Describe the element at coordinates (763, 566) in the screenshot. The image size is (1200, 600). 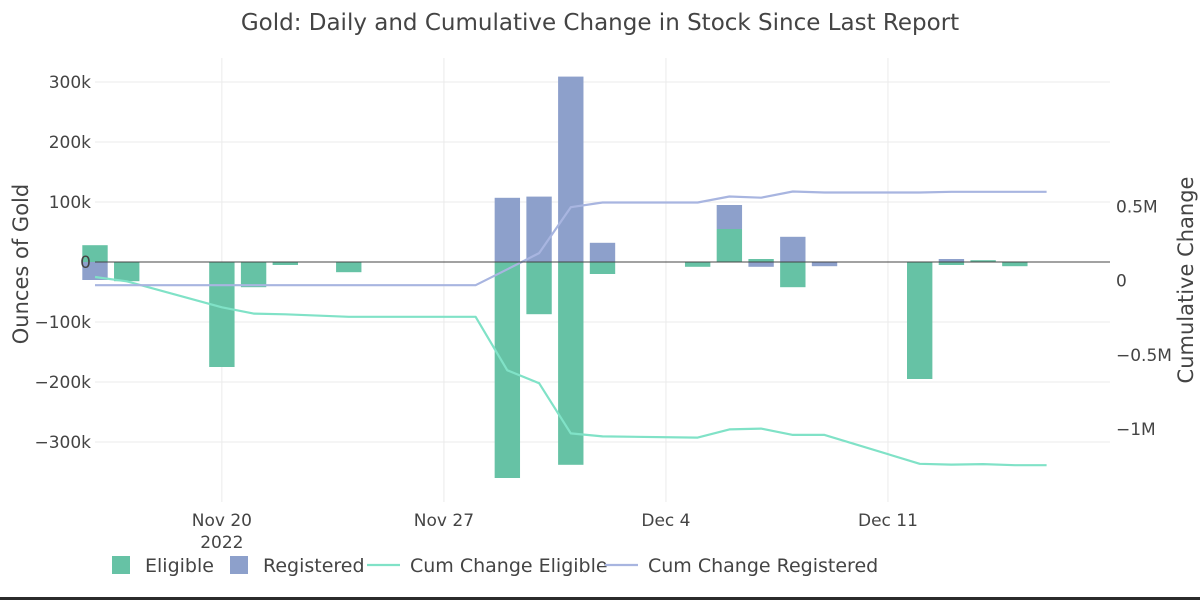
I see `legend-label: Cum Change Registered` at that location.